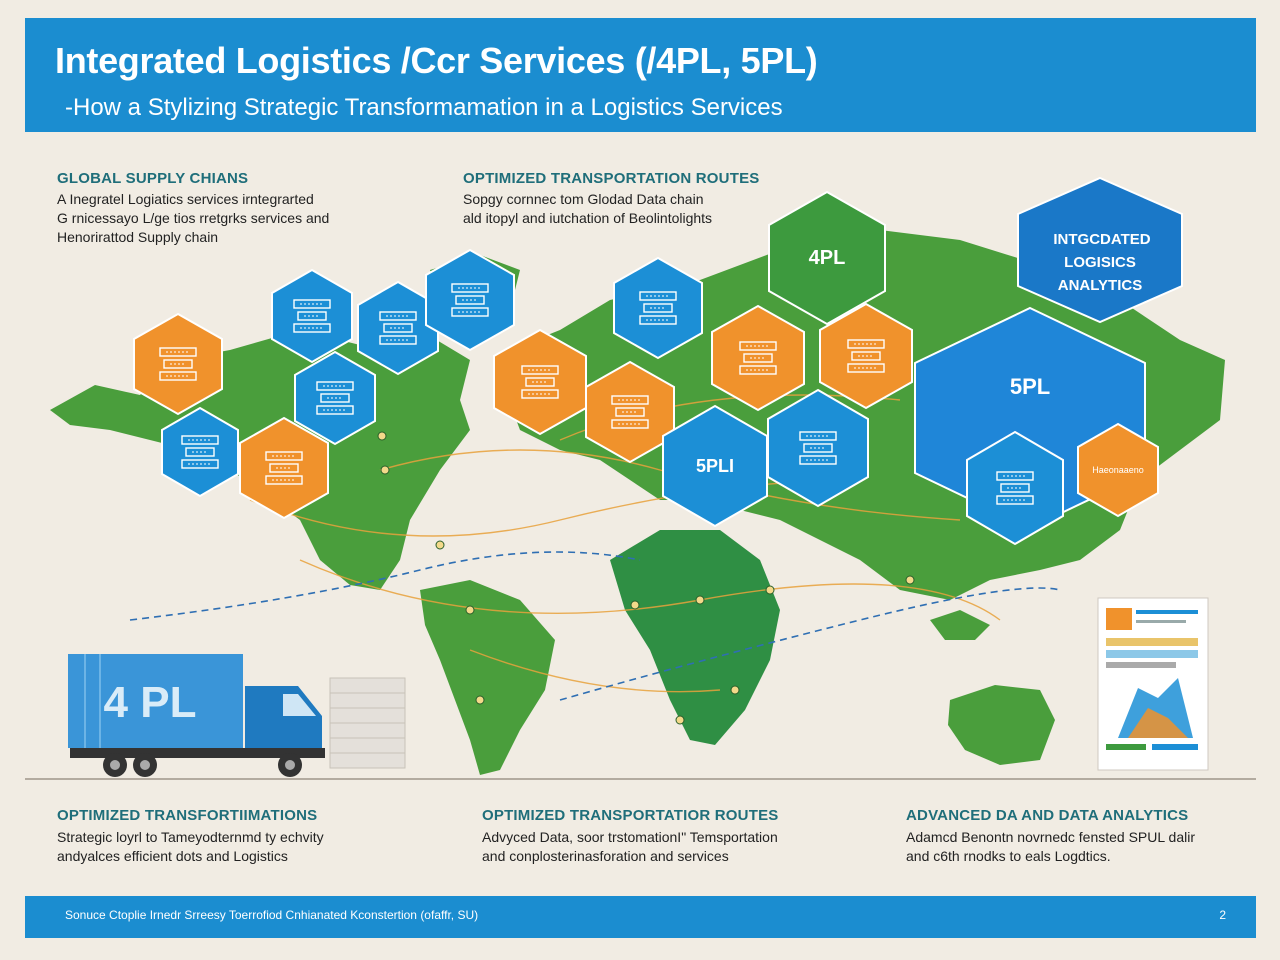  I want to click on text-line: Sopgy cornnec tom Glodad Data chain, so click(583, 199).